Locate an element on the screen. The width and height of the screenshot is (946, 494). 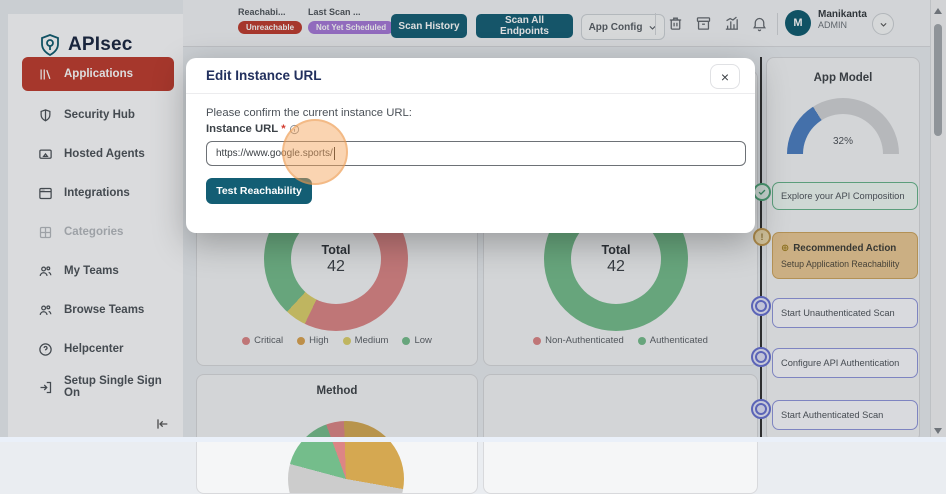
app-model-title: App Model is located at coordinates (843, 78).